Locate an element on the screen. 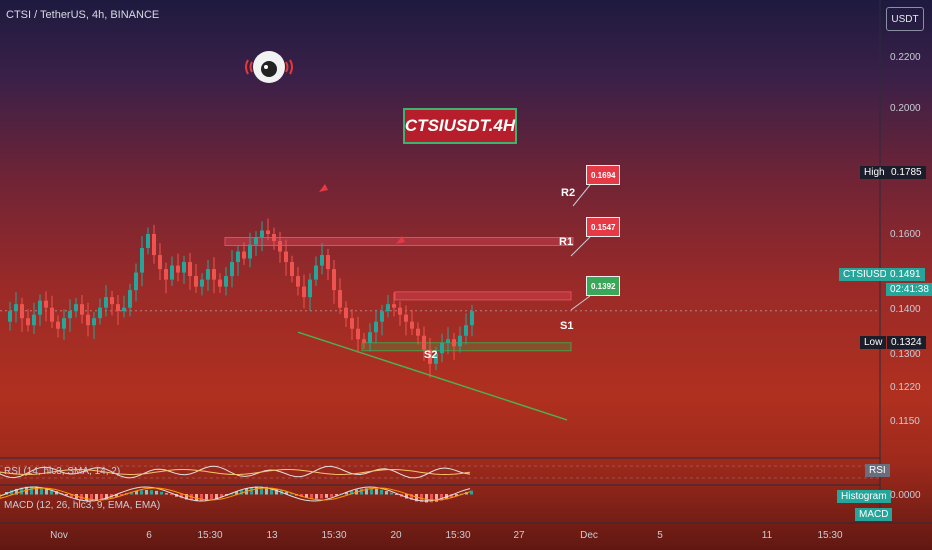  s1-label: S1 is located at coordinates (567, 326).